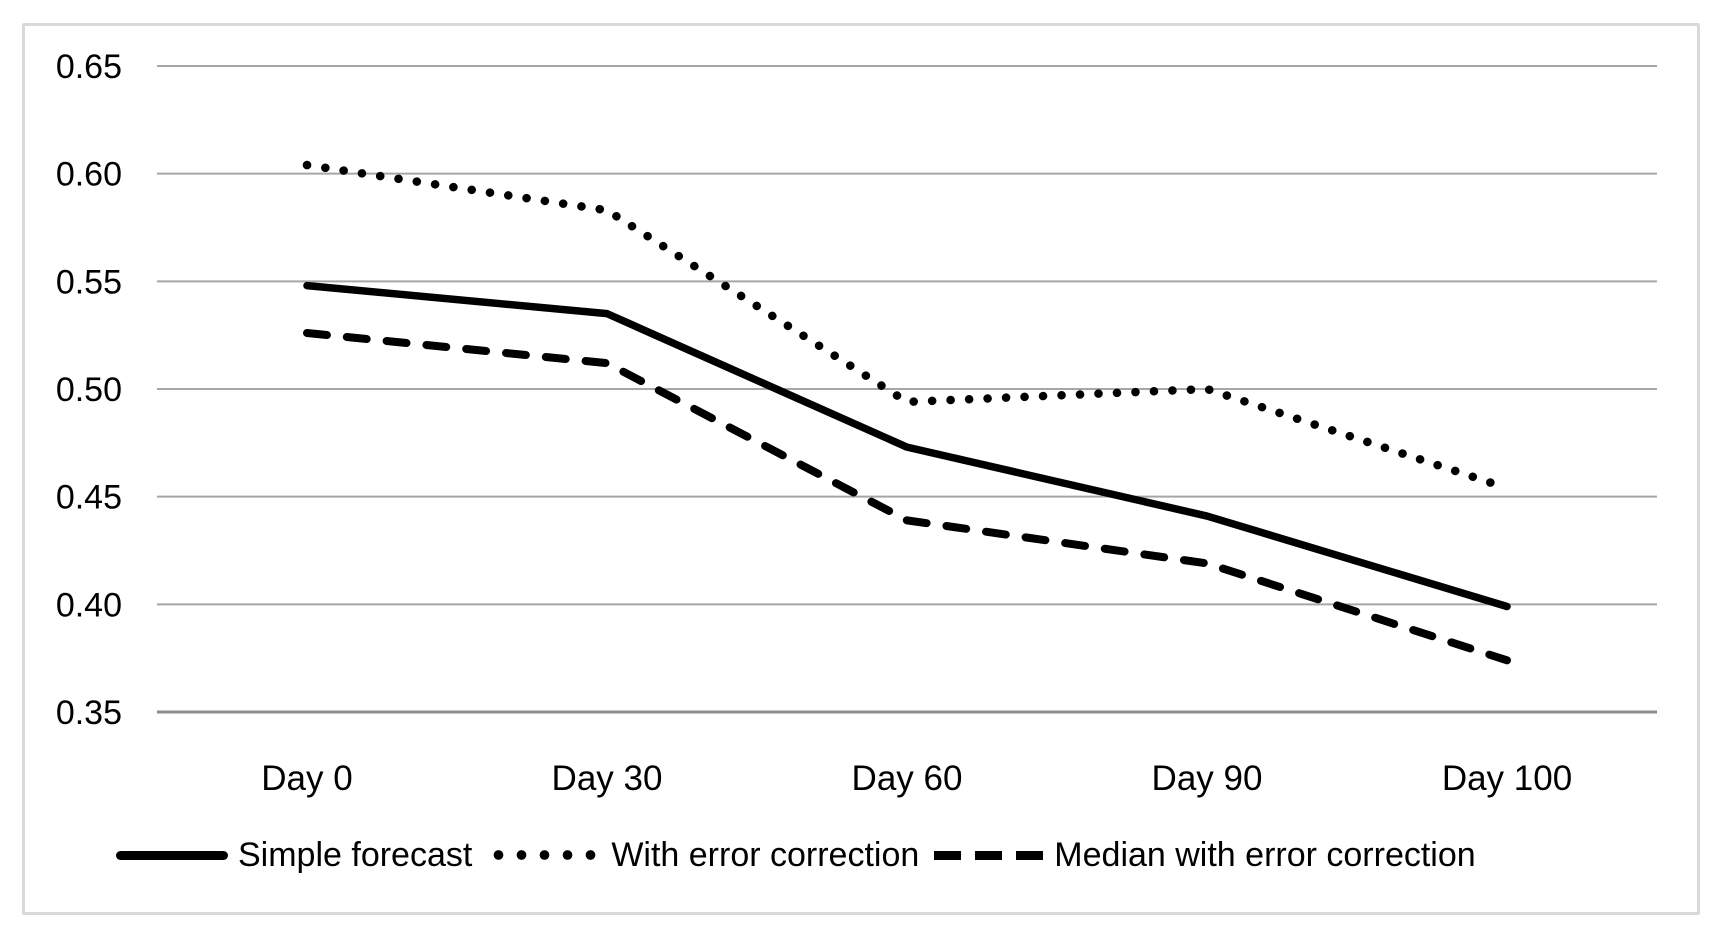  I want to click on y-tick-label: 0.40, so click(89, 605).